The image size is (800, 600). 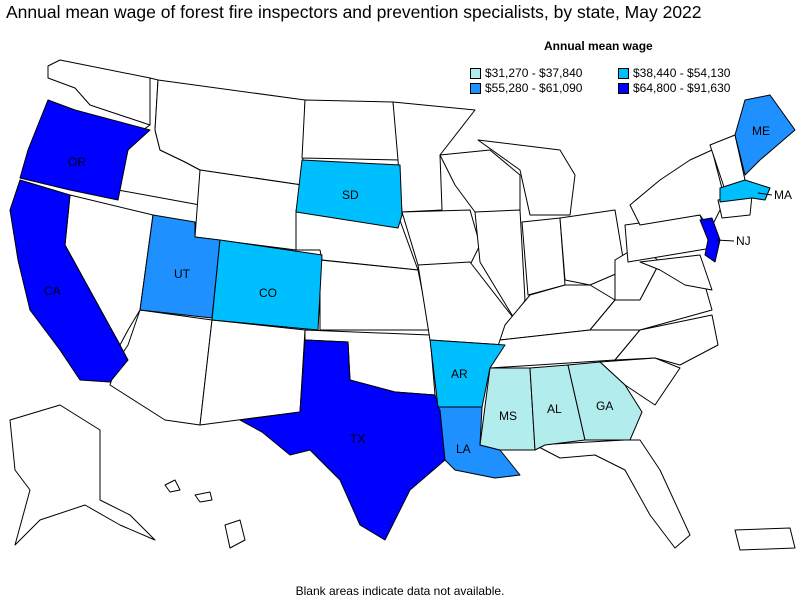 What do you see at coordinates (526, 177) in the screenshot?
I see `state-MI` at bounding box center [526, 177].